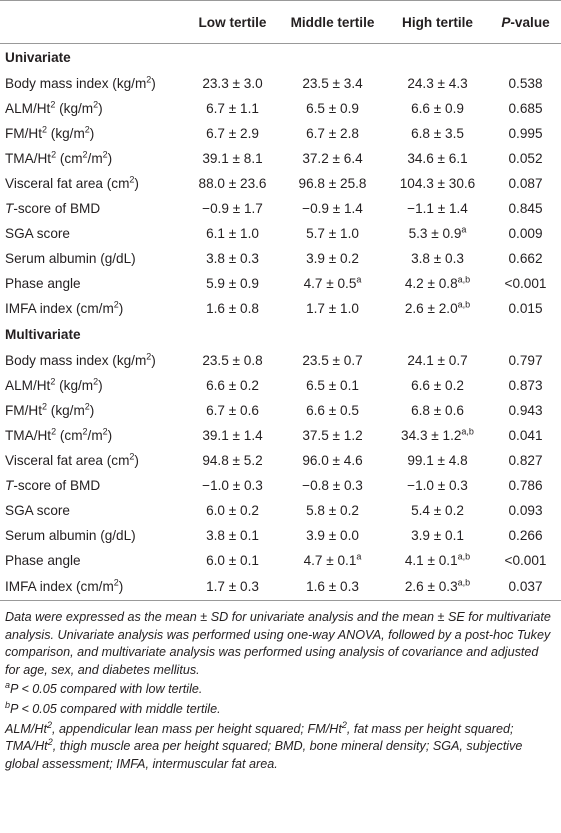 This screenshot has height=833, width=561. I want to click on cell: 39.1 ± 8.1, so click(232, 158).